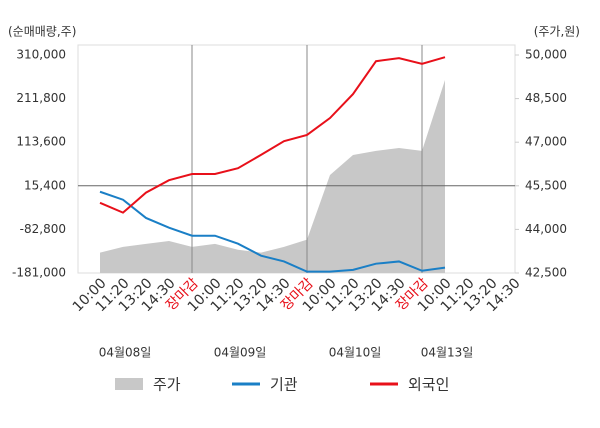 This screenshot has width=600, height=428. Describe the element at coordinates (42, 32) in the screenshot. I see `y-axis-title: (순매매량,주)` at that location.